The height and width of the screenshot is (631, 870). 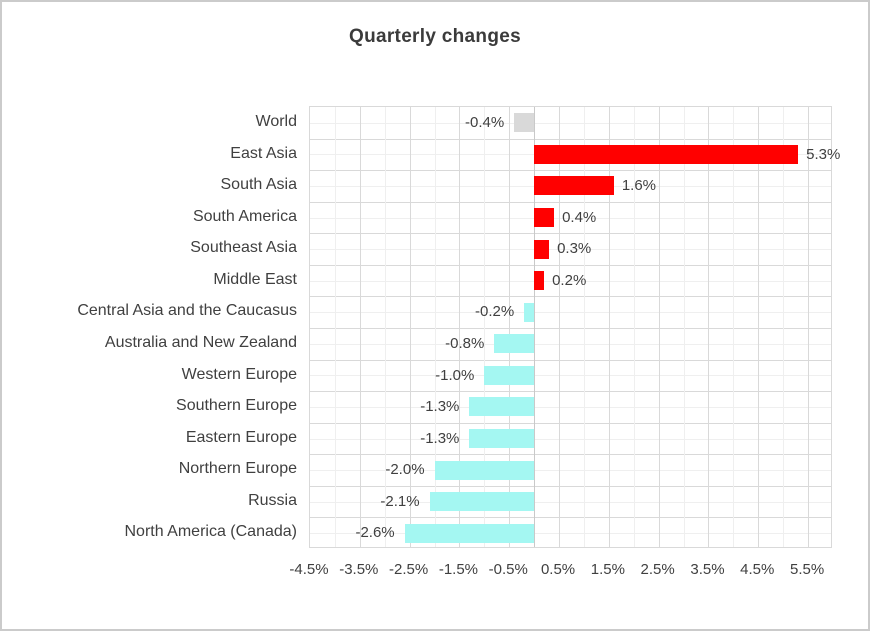 I want to click on x-tick-label: 1.5%, so click(x=607, y=569).